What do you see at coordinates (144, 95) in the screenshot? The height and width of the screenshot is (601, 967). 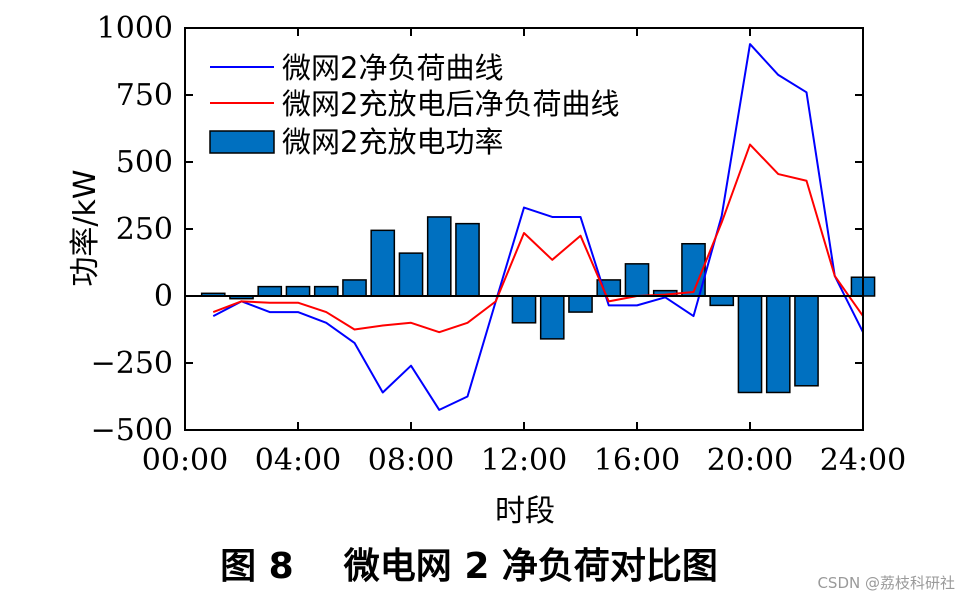 I see `y-tick-label: 750` at bounding box center [144, 95].